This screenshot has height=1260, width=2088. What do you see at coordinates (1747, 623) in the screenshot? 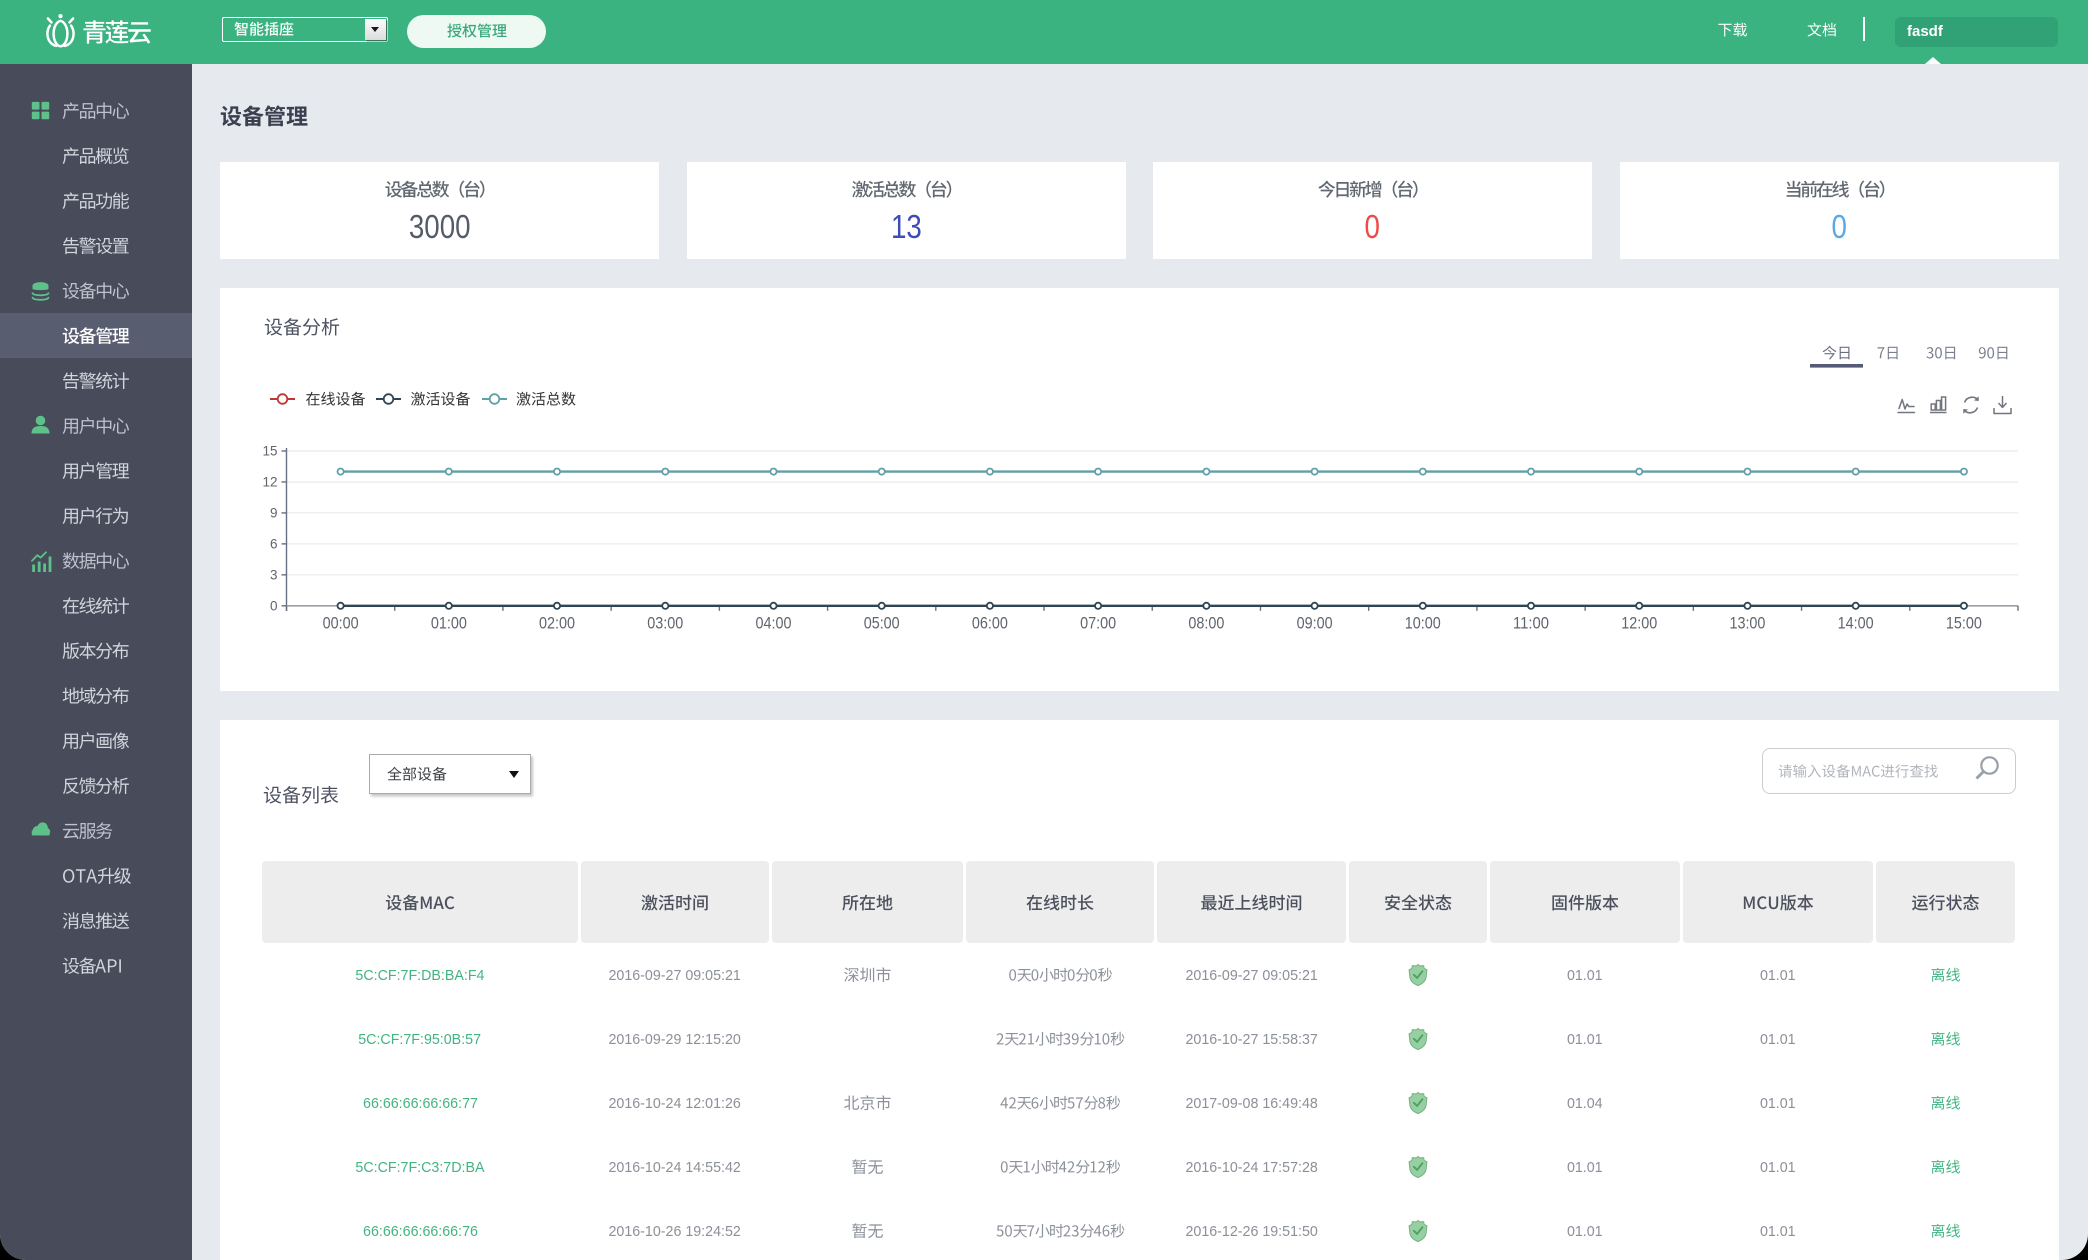
I see `svg-text: 13:00` at bounding box center [1747, 623].